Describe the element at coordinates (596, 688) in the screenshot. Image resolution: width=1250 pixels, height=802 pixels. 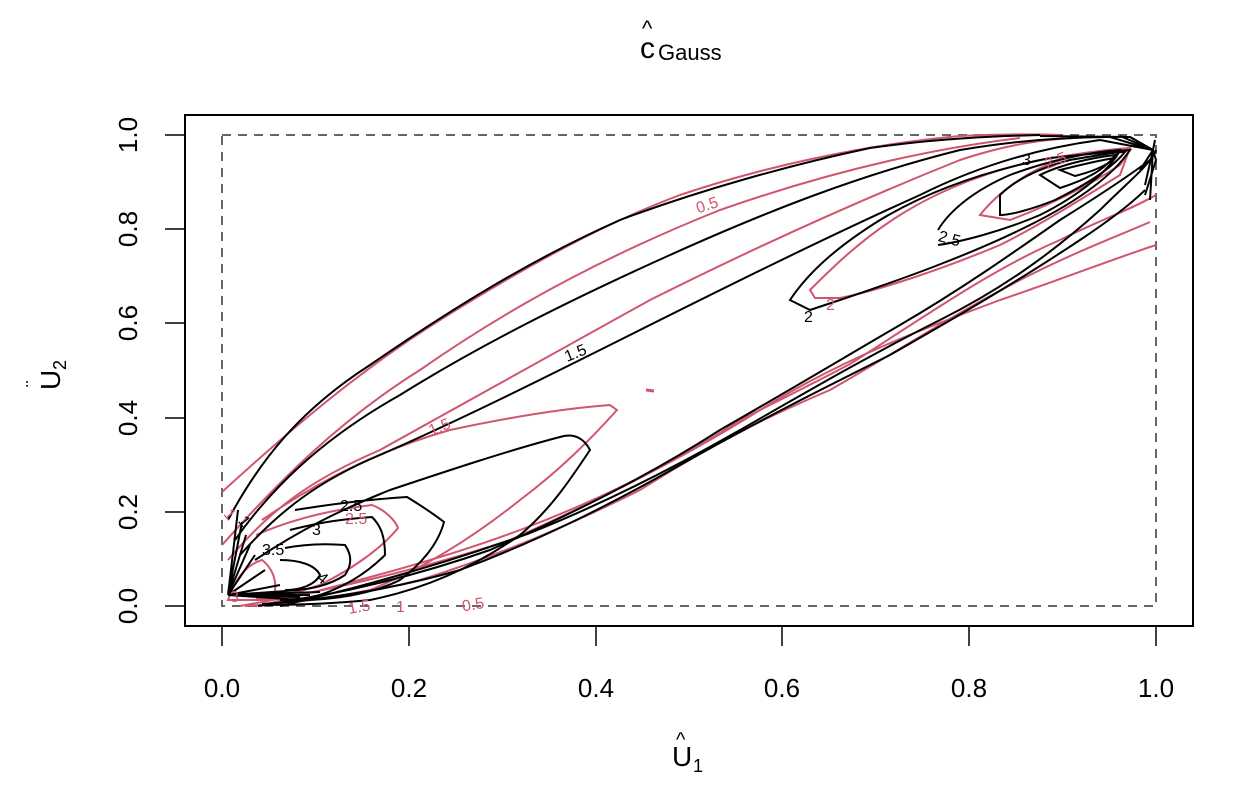
I see `x-tick-label: 0.4` at that location.